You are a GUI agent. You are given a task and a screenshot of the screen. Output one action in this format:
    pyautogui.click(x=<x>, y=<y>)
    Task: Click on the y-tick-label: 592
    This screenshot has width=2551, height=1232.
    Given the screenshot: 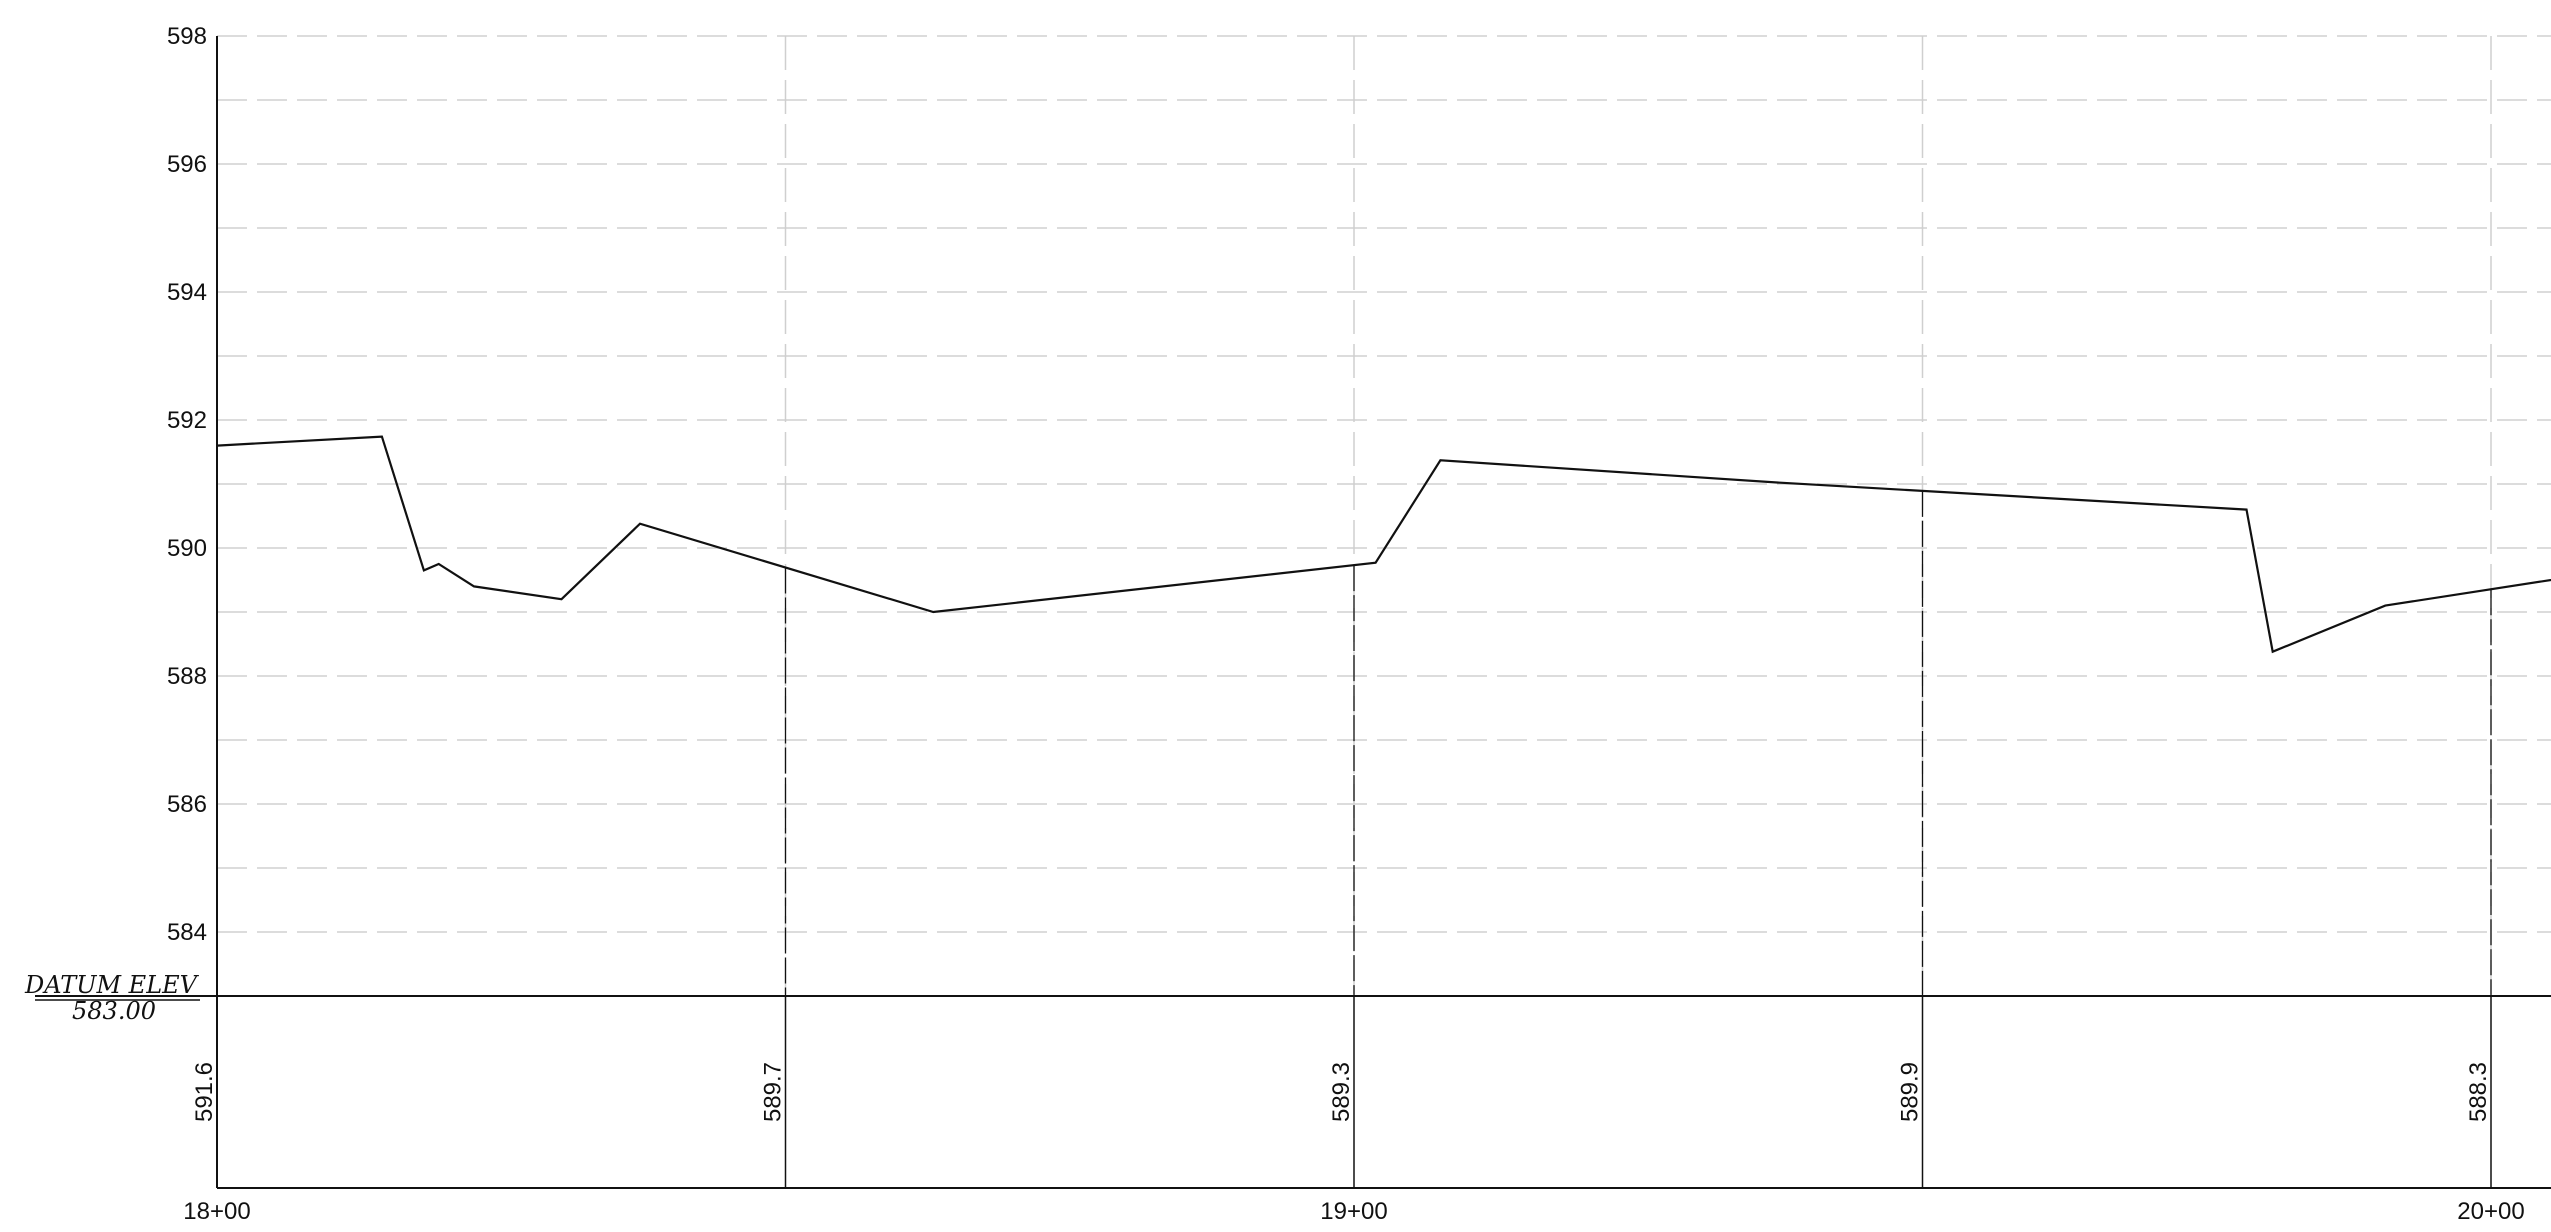 What is the action you would take?
    pyautogui.click(x=187, y=420)
    